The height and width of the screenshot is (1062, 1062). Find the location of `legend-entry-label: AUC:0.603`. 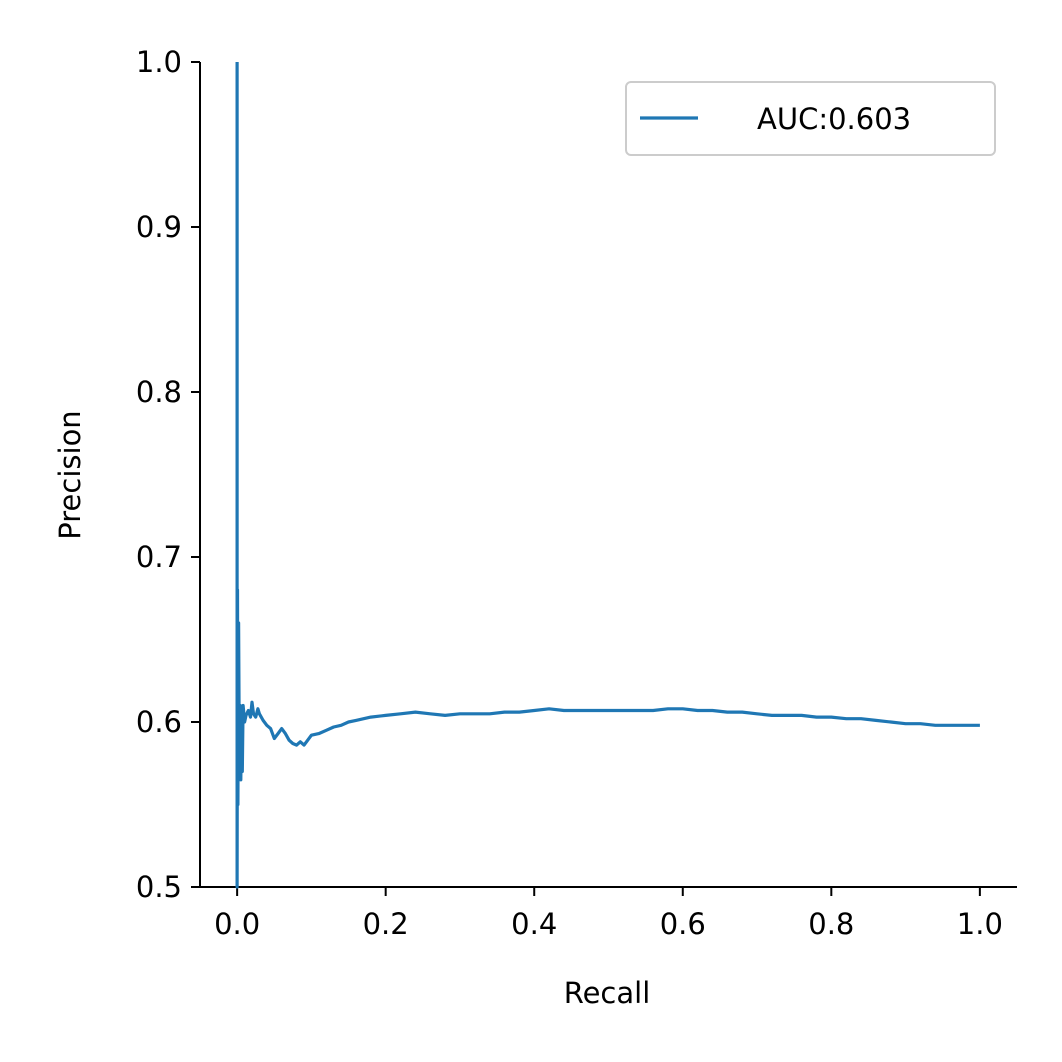

legend-entry-label: AUC:0.603 is located at coordinates (834, 119).